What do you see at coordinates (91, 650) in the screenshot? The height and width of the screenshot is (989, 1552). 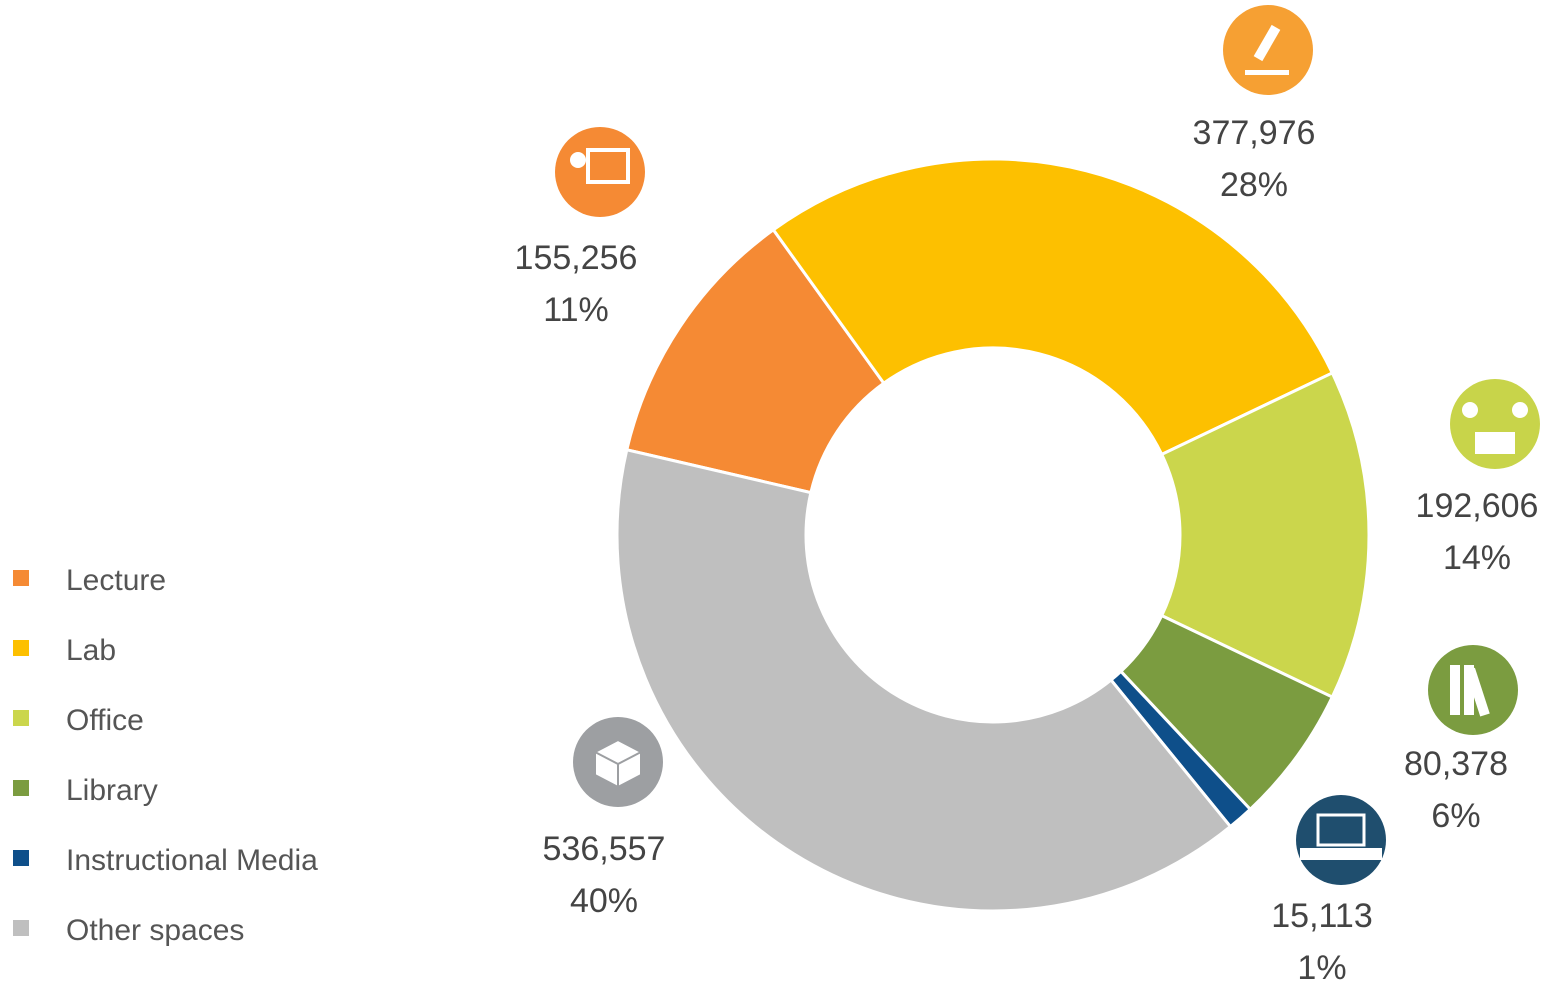 I see `legend-label: Lab` at bounding box center [91, 650].